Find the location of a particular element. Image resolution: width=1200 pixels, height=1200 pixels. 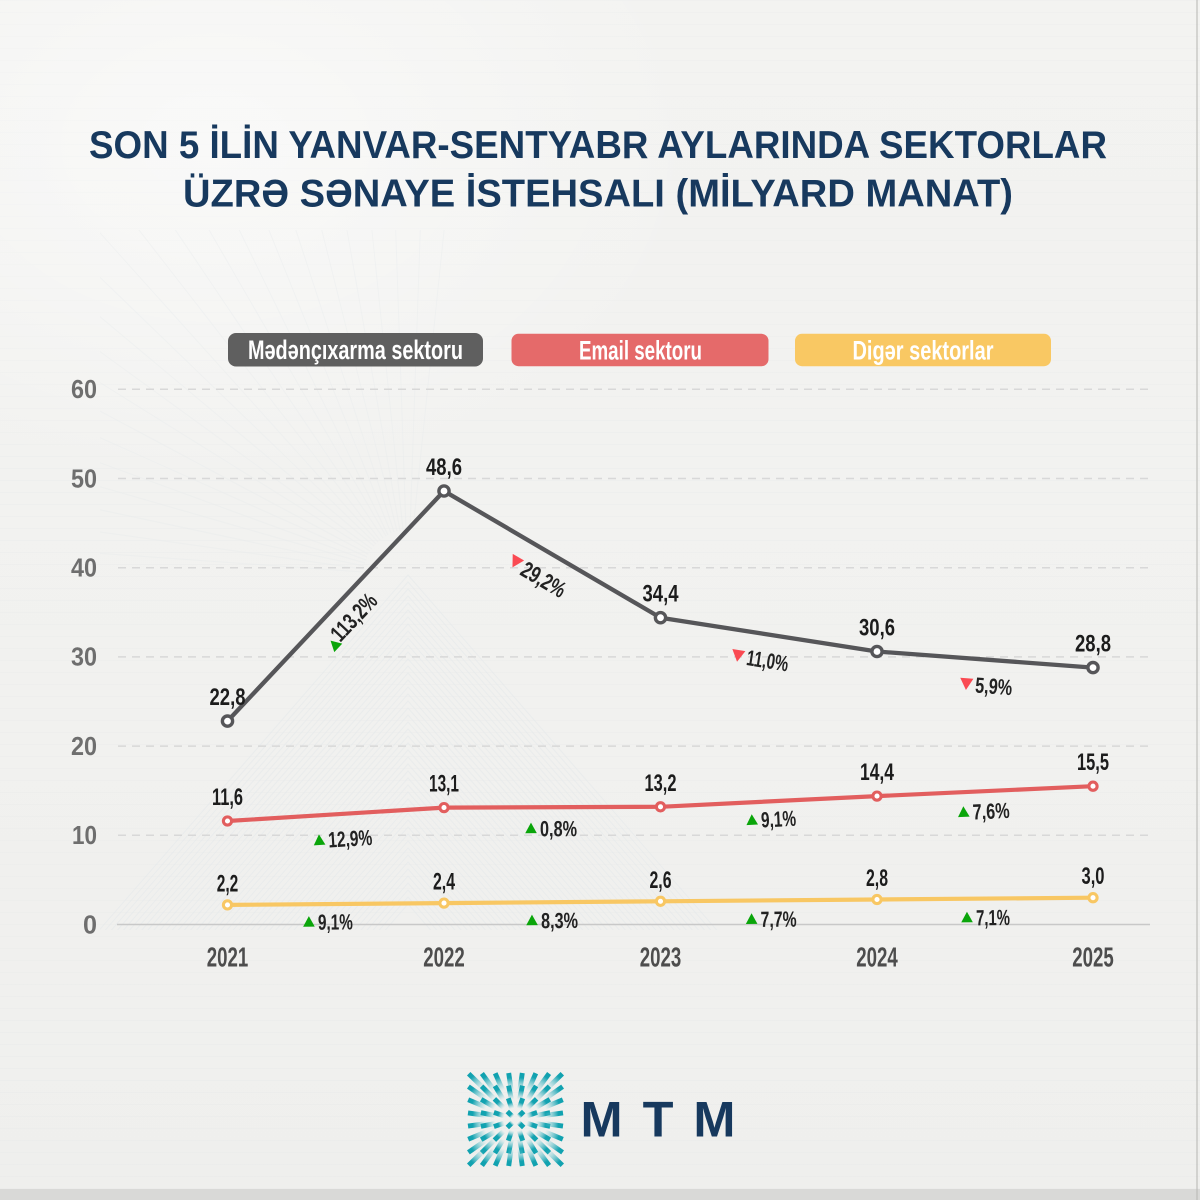

svg-text: 2,4 is located at coordinates (444, 882).